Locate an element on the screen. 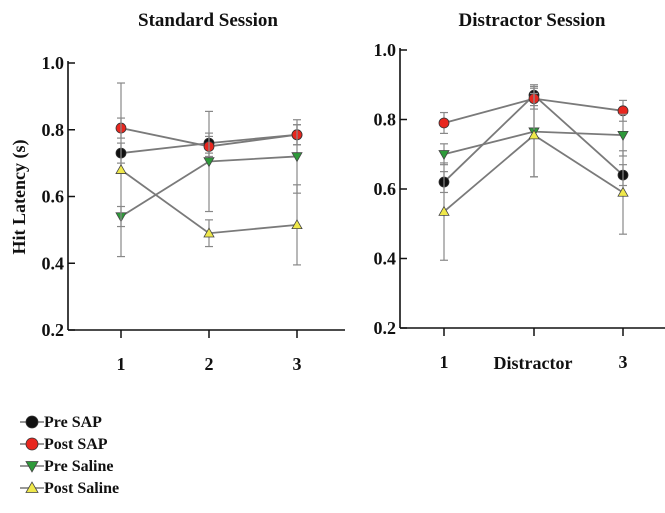 The width and height of the screenshot is (665, 513). legend-item: Post Saline is located at coordinates (69, 488).